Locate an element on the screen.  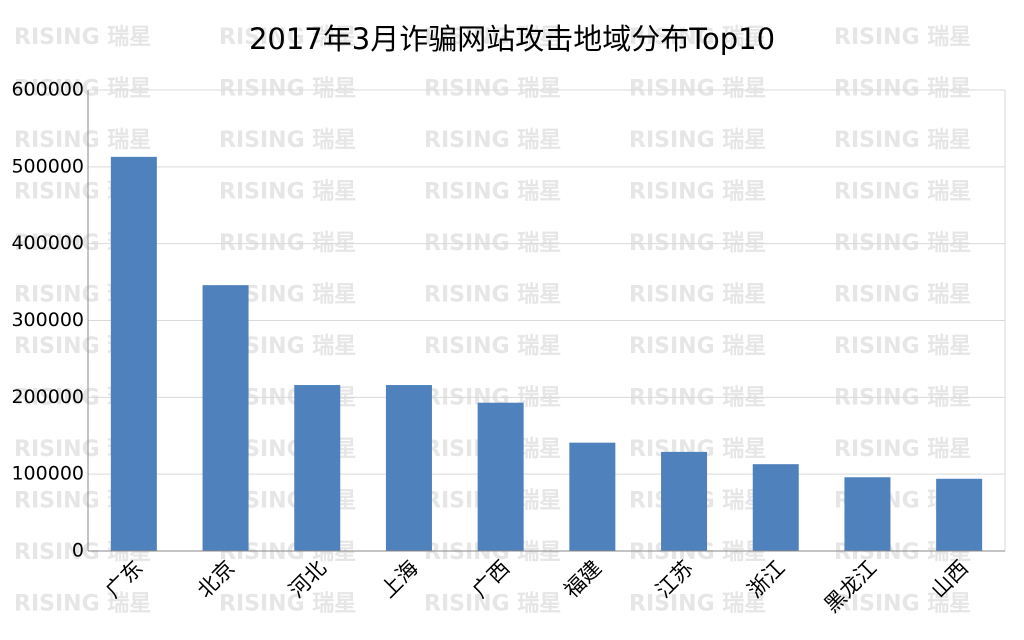
x-tick-label: 上海 is located at coordinates (399, 579).